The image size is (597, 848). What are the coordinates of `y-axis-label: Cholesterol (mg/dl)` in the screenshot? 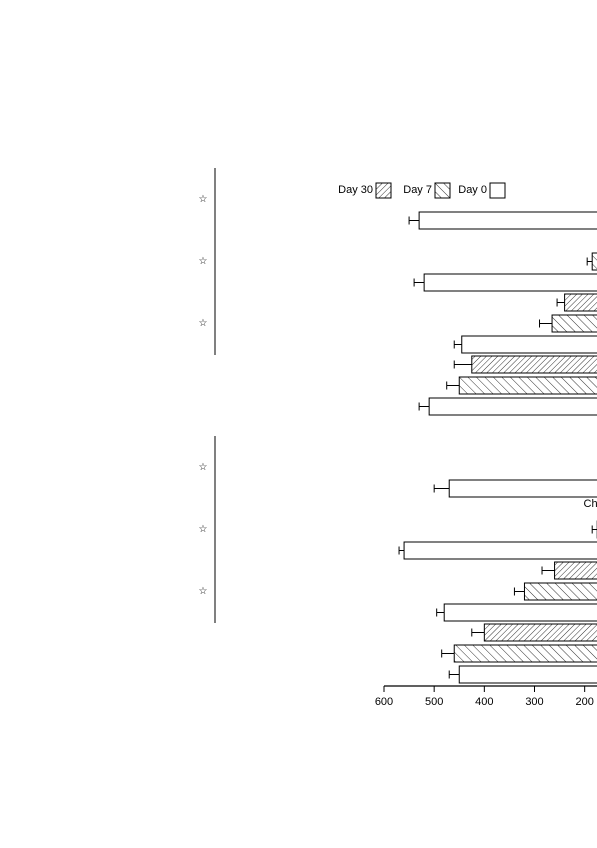 It's located at (590, 504).